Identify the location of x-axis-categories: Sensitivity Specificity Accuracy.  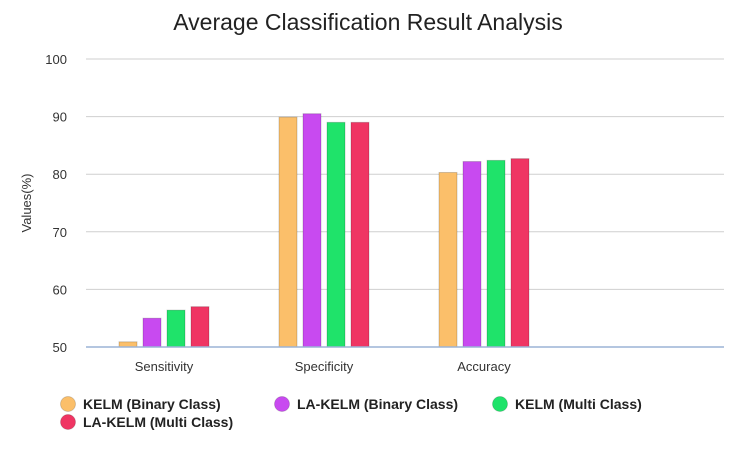
(323, 366).